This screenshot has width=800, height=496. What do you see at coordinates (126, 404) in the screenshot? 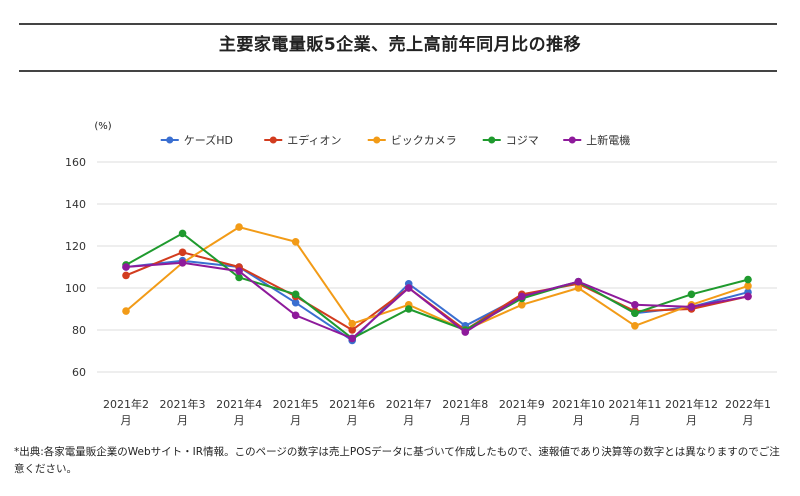
I see `x-tick-label: 2021年2` at bounding box center [126, 404].